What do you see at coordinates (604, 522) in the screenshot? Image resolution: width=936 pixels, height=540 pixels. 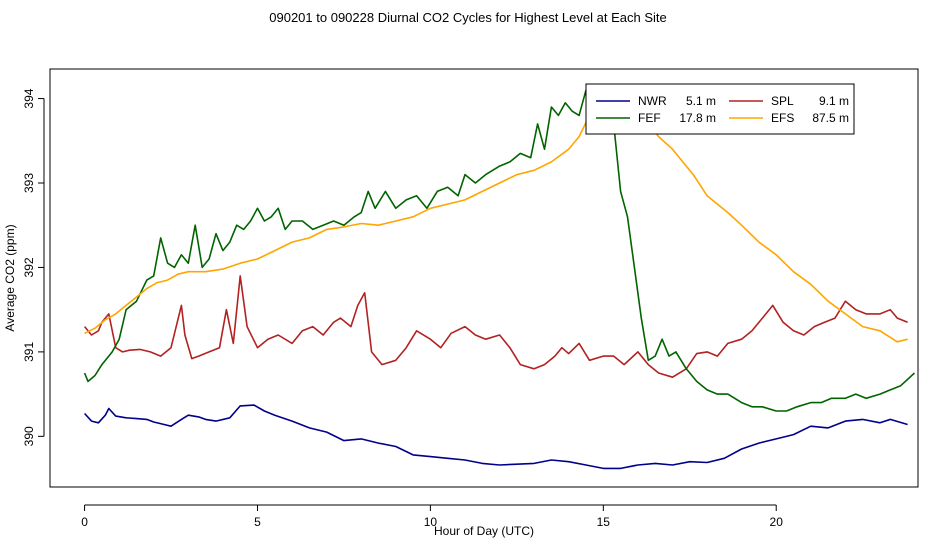 I see `x-tick-label-15: 15` at bounding box center [604, 522].